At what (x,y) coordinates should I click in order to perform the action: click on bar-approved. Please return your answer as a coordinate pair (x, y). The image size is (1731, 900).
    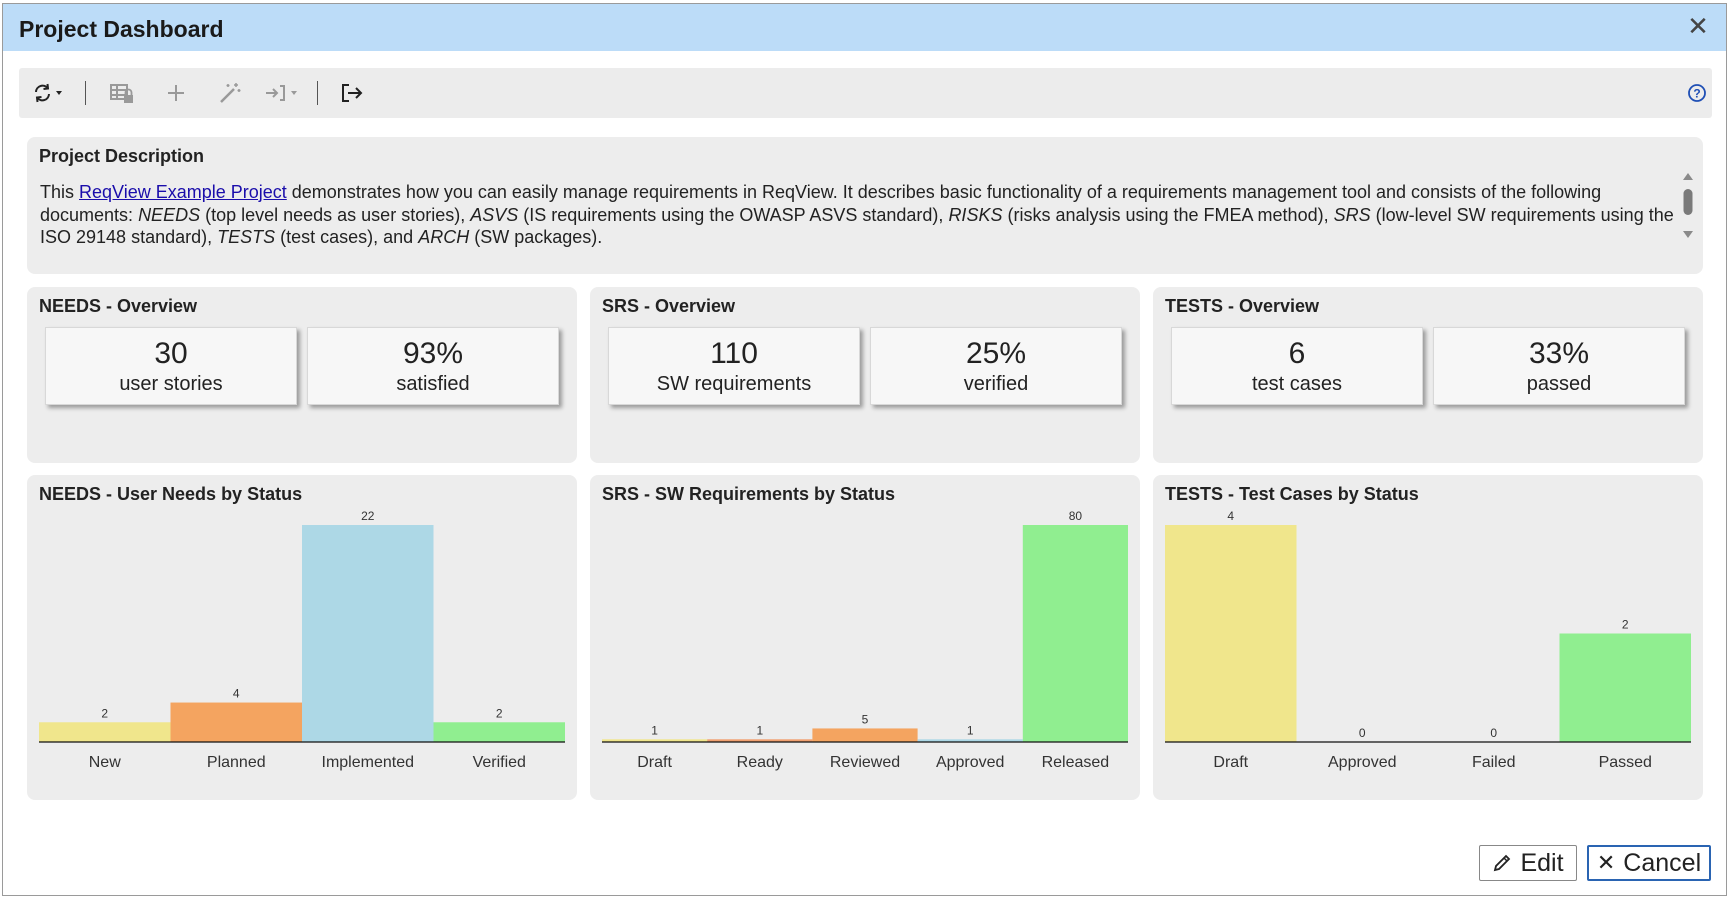
    Looking at the image, I should click on (970, 740).